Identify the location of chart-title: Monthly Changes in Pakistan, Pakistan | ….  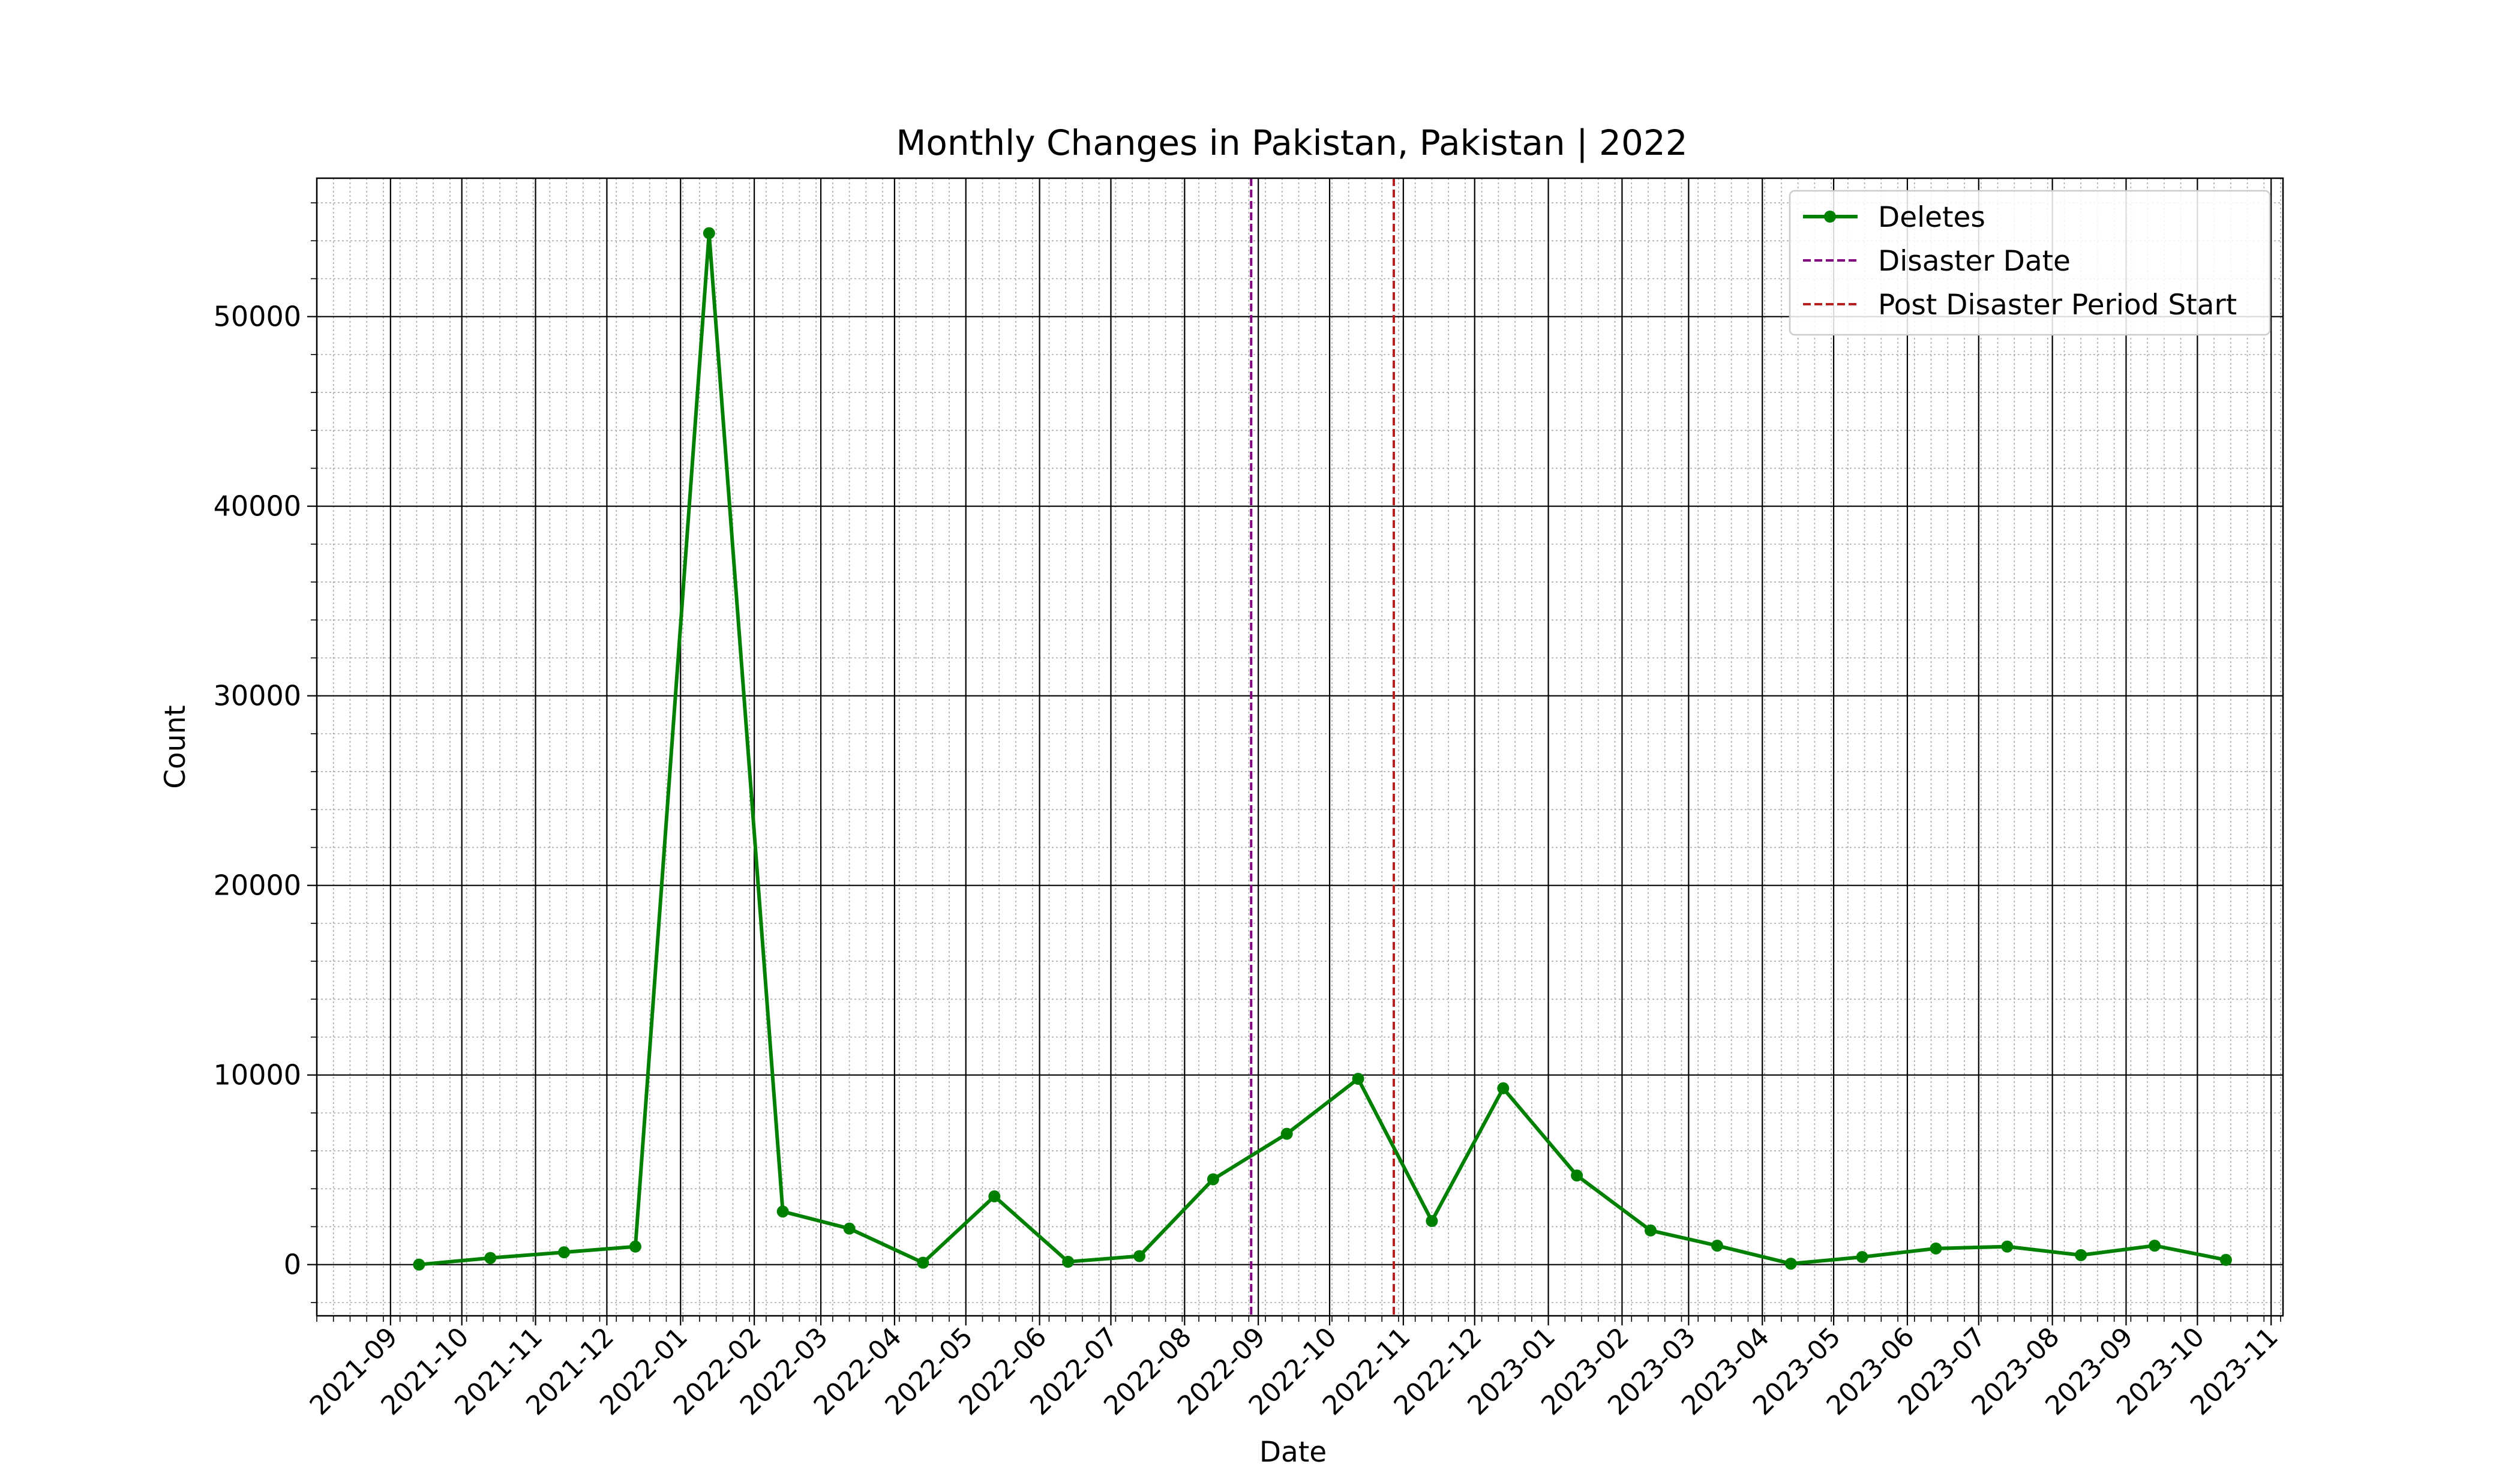
(1291, 142).